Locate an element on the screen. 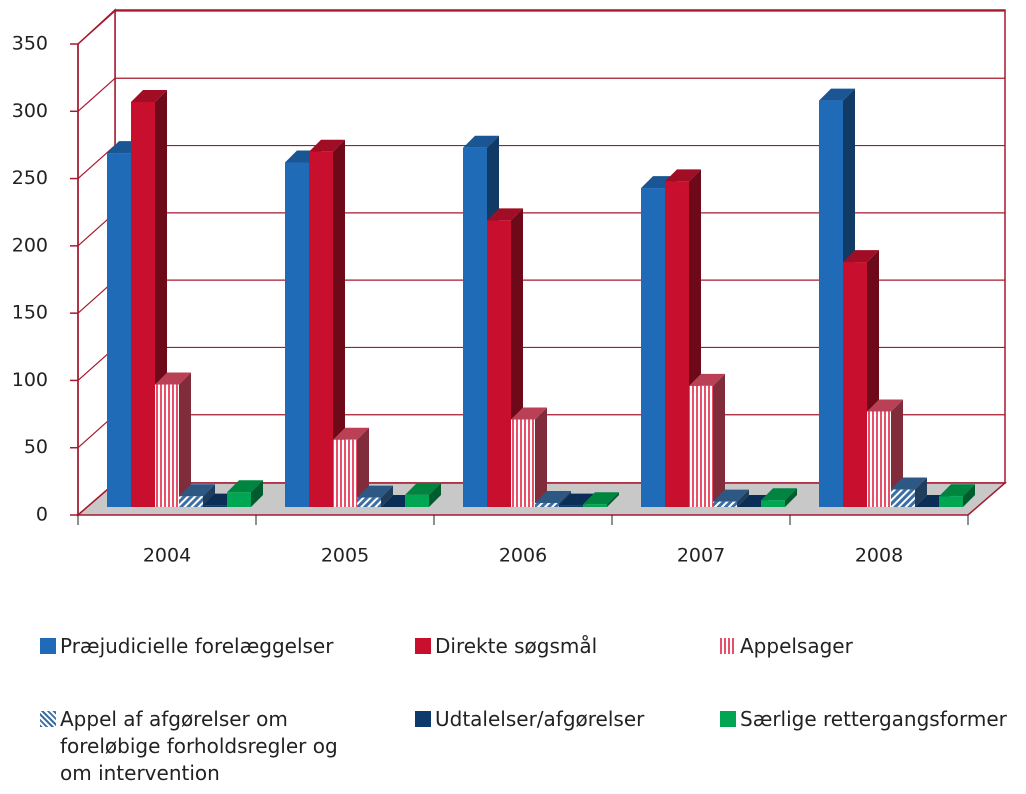  x-tick-label: 2004 is located at coordinates (167, 556).